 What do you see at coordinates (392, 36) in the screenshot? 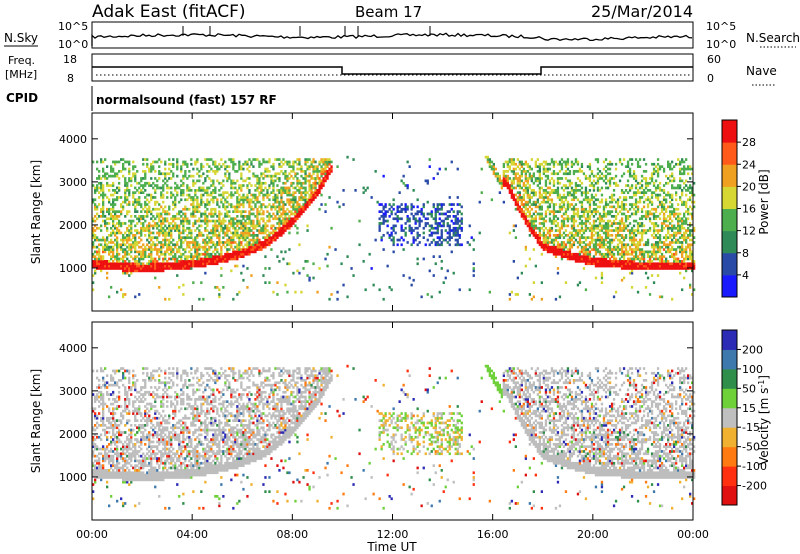
I see `noise-trace` at bounding box center [392, 36].